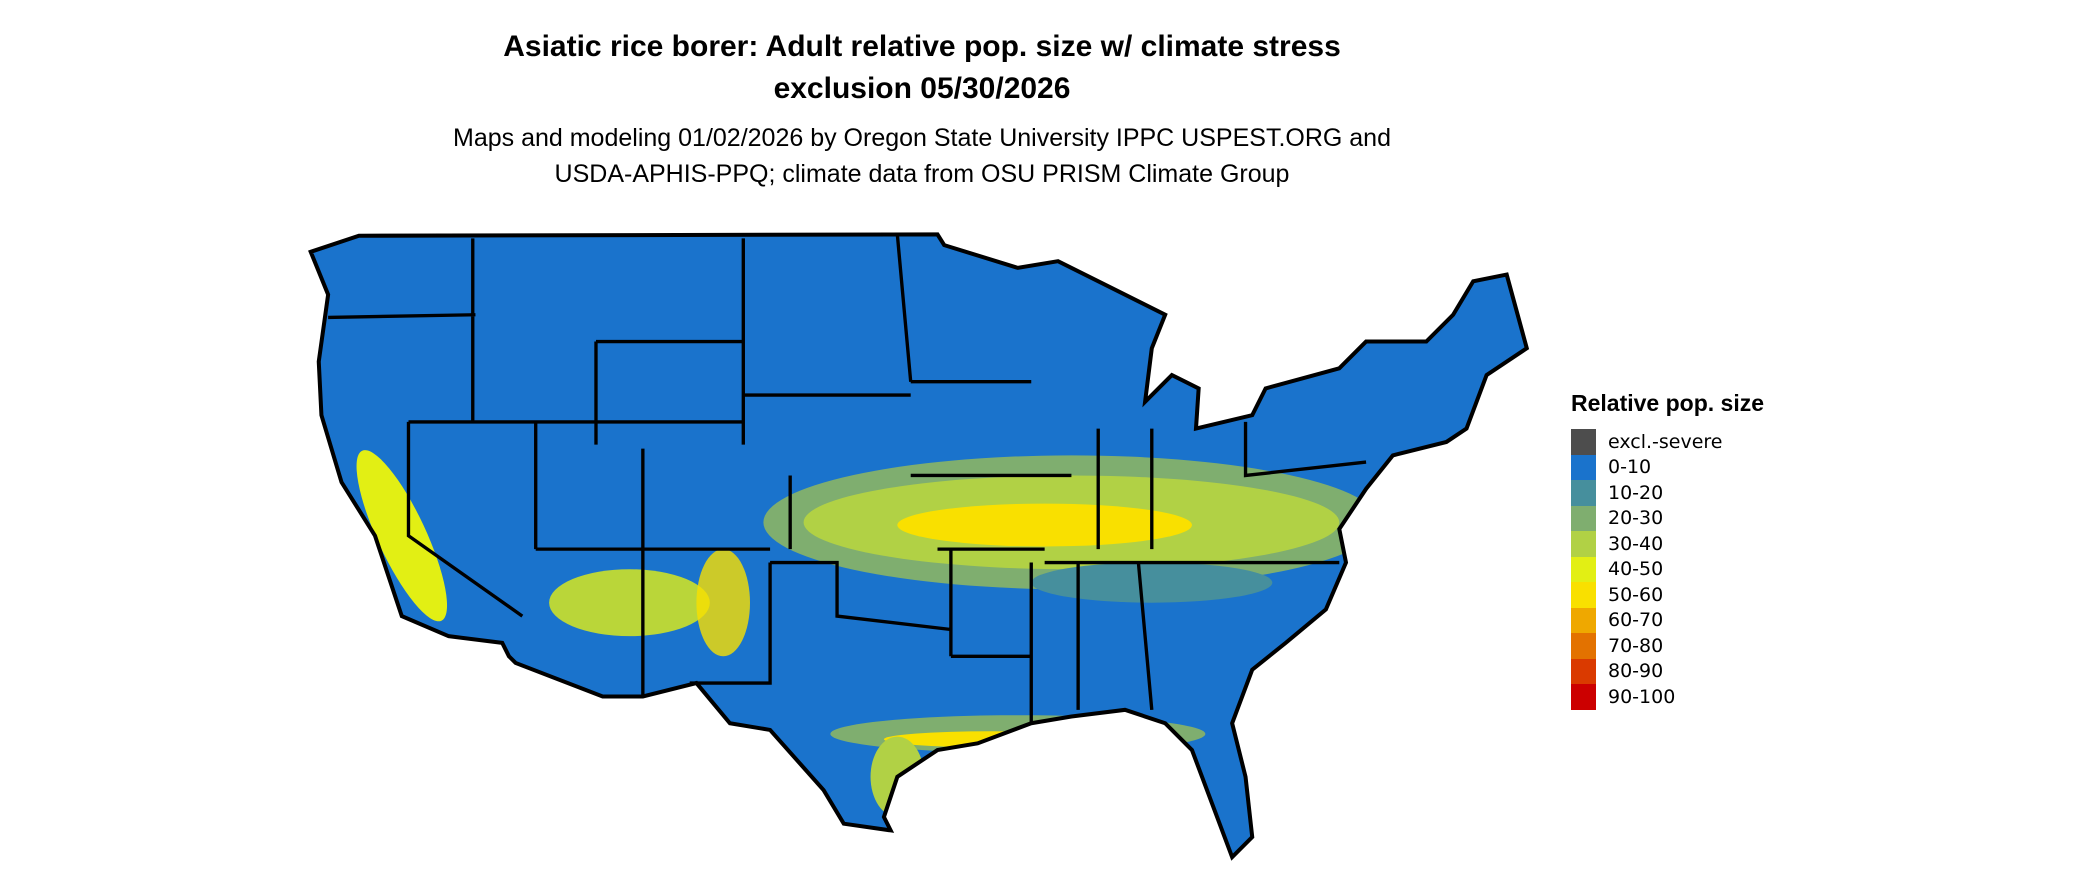  Describe the element at coordinates (1667, 620) in the screenshot. I see `legend-item: 60-70` at that location.